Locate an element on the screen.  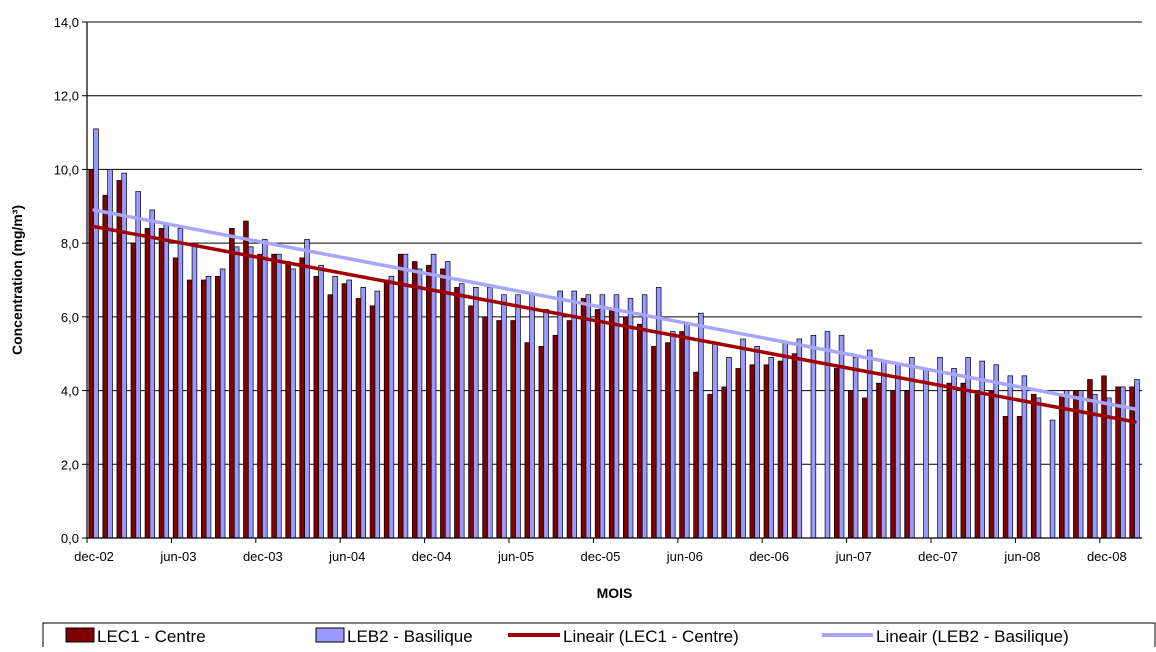
legend-label-lec1: LEC1 - Centre is located at coordinates (151, 636).